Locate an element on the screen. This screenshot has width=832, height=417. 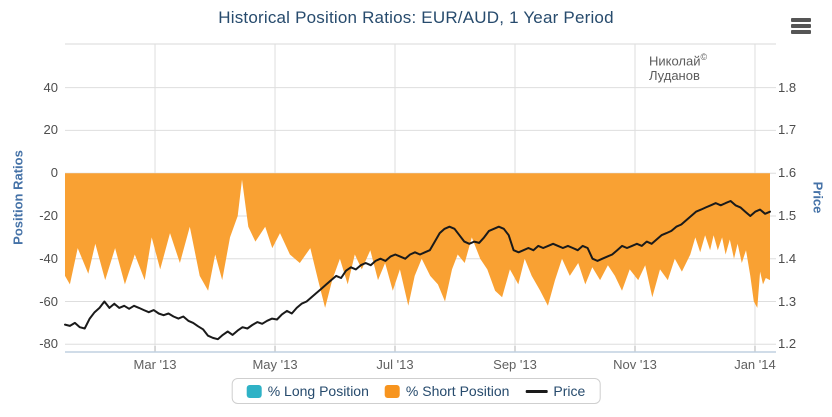
legend-label: % Long Position is located at coordinates (318, 391).